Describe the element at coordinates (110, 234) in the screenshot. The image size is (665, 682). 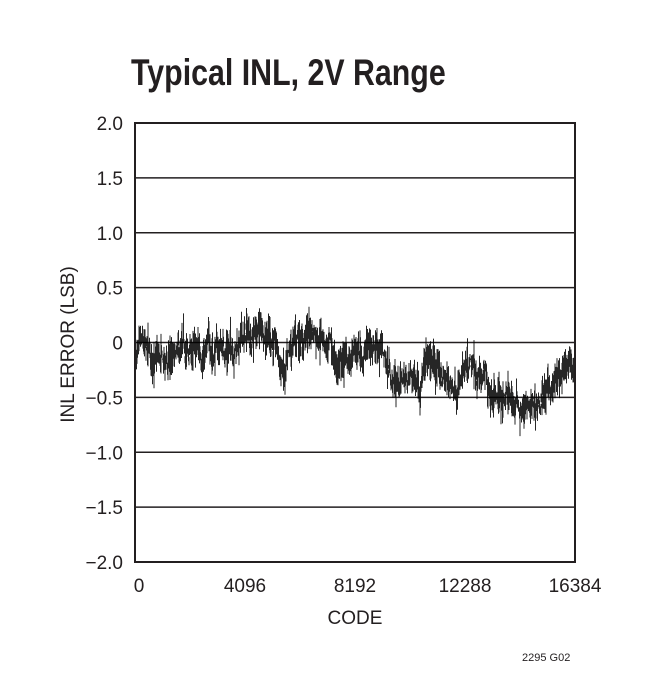
I see `y-tick-label: 1.0` at that location.